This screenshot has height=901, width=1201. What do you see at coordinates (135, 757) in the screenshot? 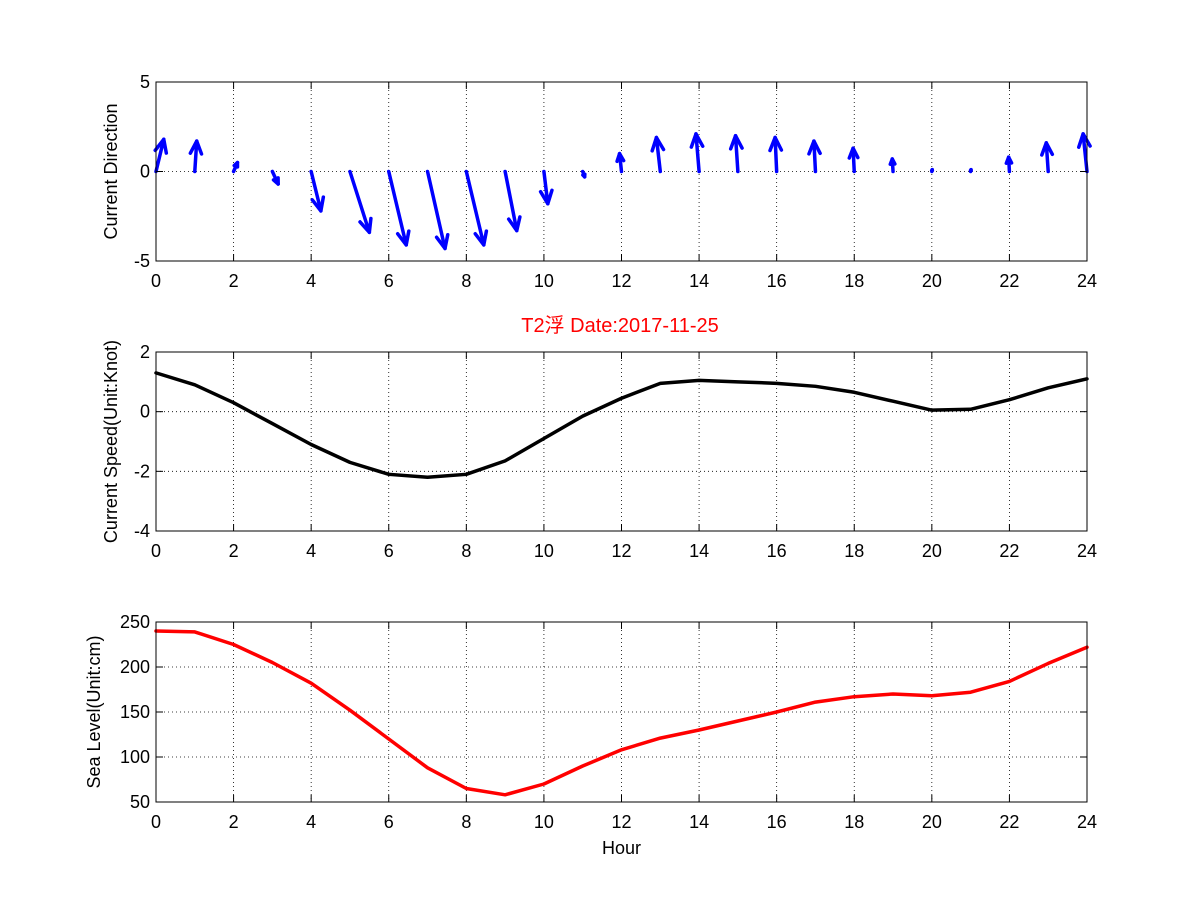
I see `y-tick-label: 100` at bounding box center [135, 757].